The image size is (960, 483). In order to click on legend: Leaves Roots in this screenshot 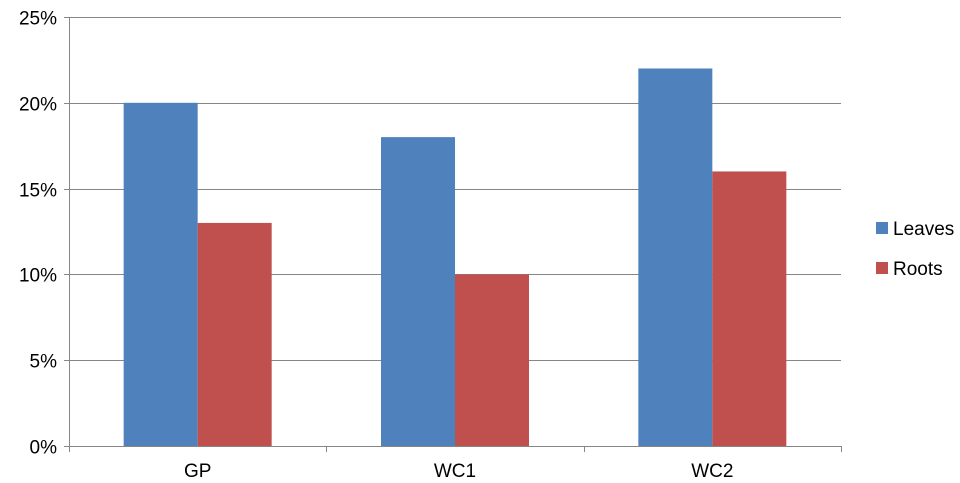, I will do `click(915, 249)`.